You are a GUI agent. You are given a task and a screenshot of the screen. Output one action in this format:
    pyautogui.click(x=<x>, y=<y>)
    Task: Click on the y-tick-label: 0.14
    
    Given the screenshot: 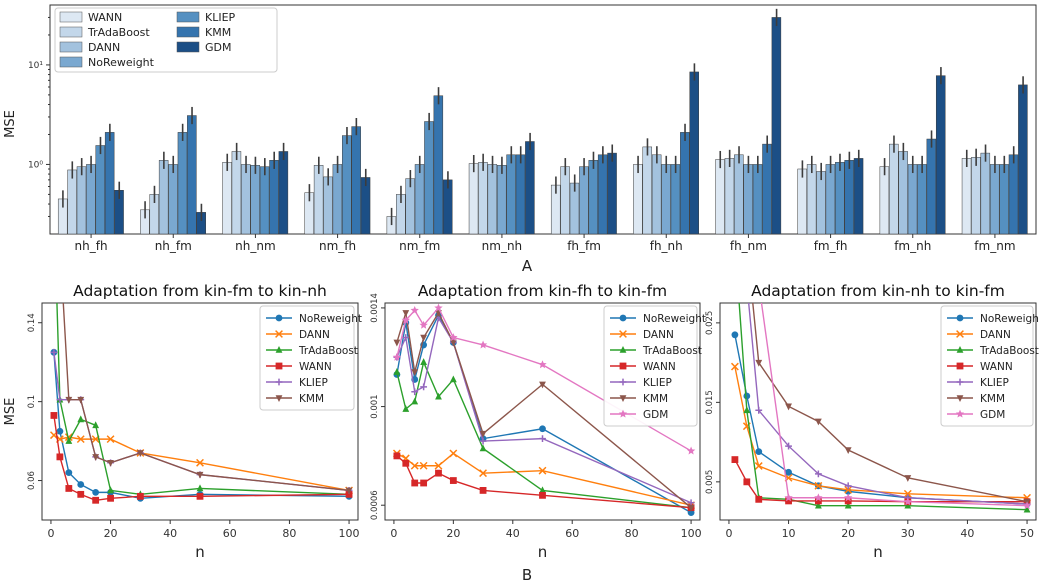 What is the action you would take?
    pyautogui.click(x=32, y=322)
    